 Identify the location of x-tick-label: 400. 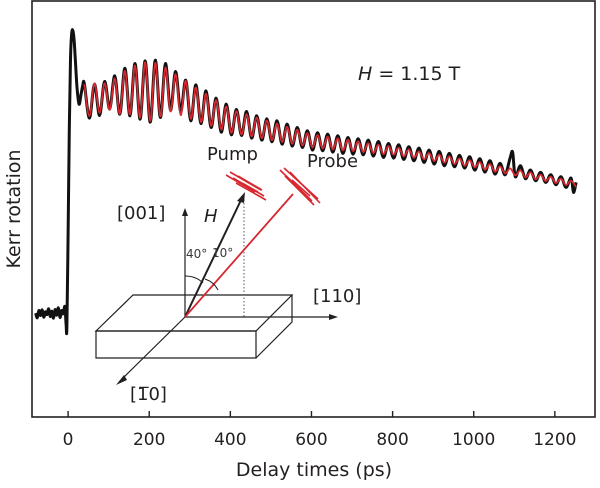
(230, 440).